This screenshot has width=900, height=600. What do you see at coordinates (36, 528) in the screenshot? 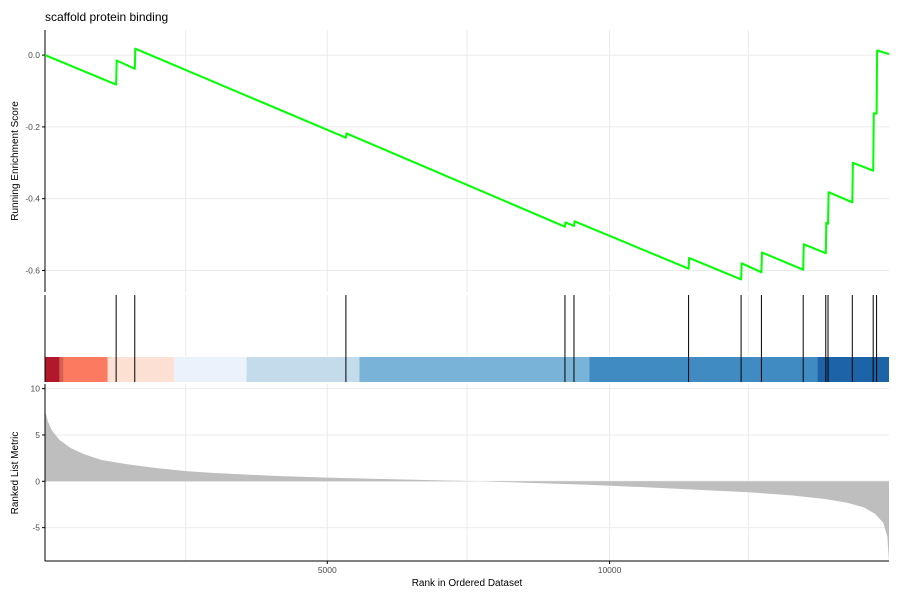
I see `y-tick-label: -5` at bounding box center [36, 528].